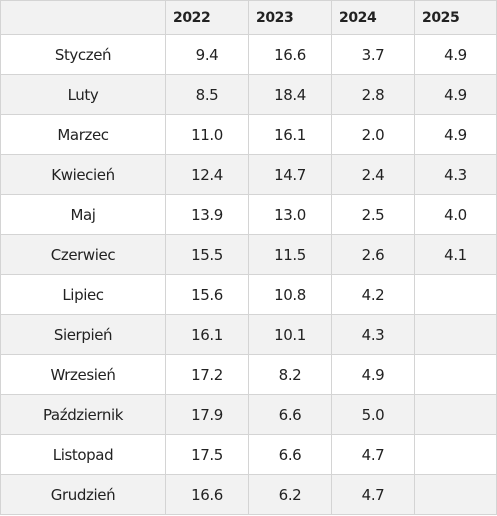 This screenshot has height=516, width=497. I want to click on table-row: Październik 17.9 6.6 5.0, so click(248, 414).